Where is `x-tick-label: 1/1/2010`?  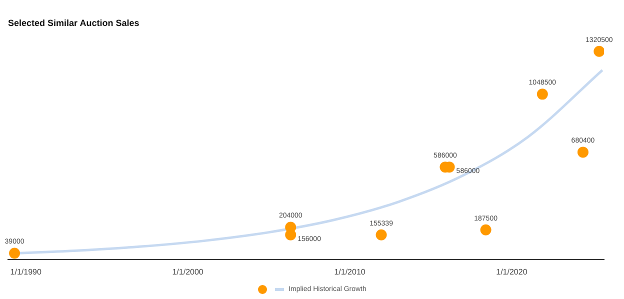 x-tick-label: 1/1/2010 is located at coordinates (350, 271).